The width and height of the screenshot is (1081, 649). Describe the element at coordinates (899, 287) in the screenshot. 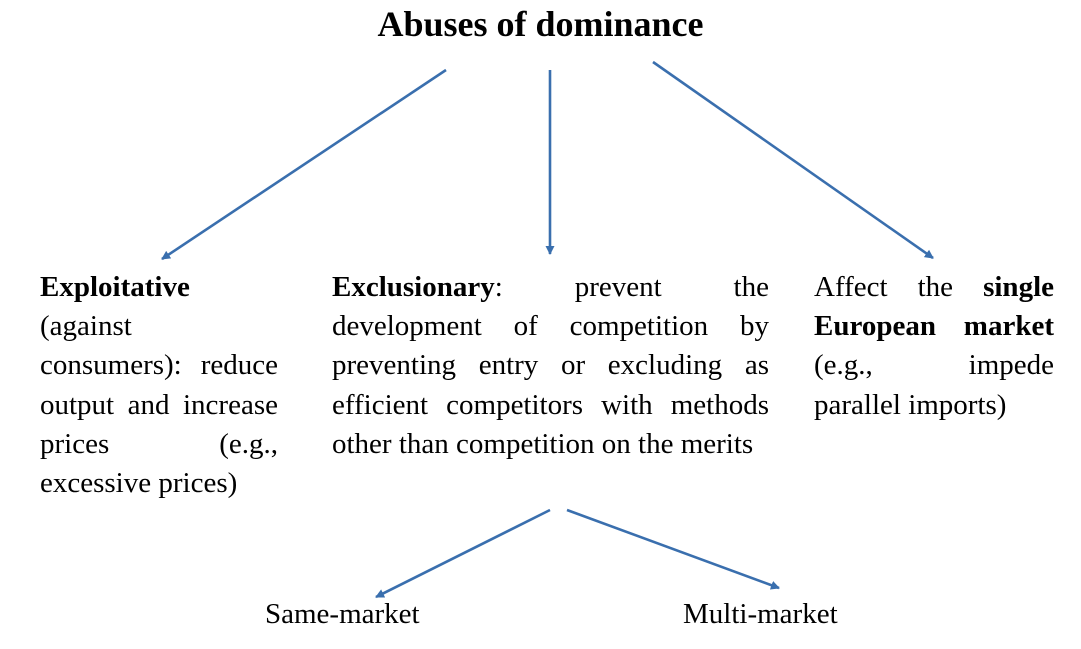

I see `single-market-lead: Affect the` at that location.